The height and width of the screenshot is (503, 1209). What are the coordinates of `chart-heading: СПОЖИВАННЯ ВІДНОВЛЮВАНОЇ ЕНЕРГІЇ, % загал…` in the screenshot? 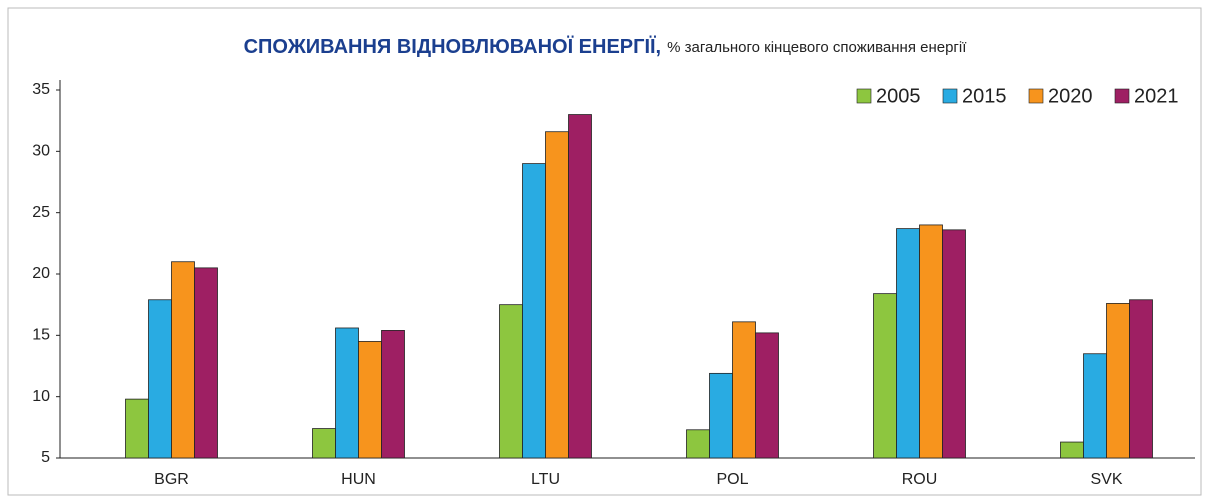 It's located at (606, 46).